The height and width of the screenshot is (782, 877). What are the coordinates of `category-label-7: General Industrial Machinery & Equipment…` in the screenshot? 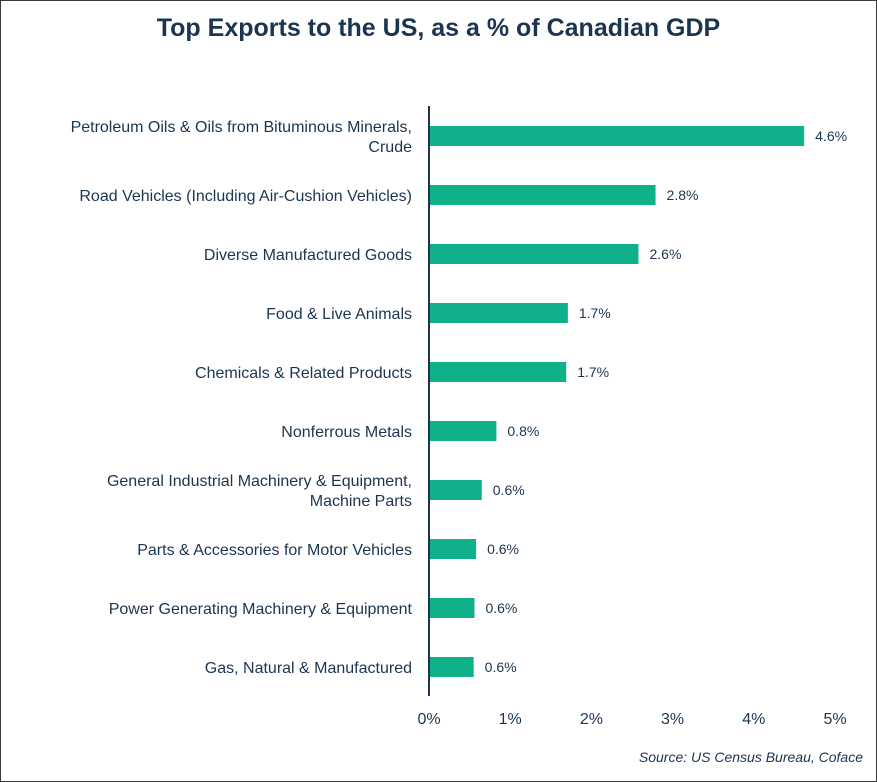 It's located at (259, 491).